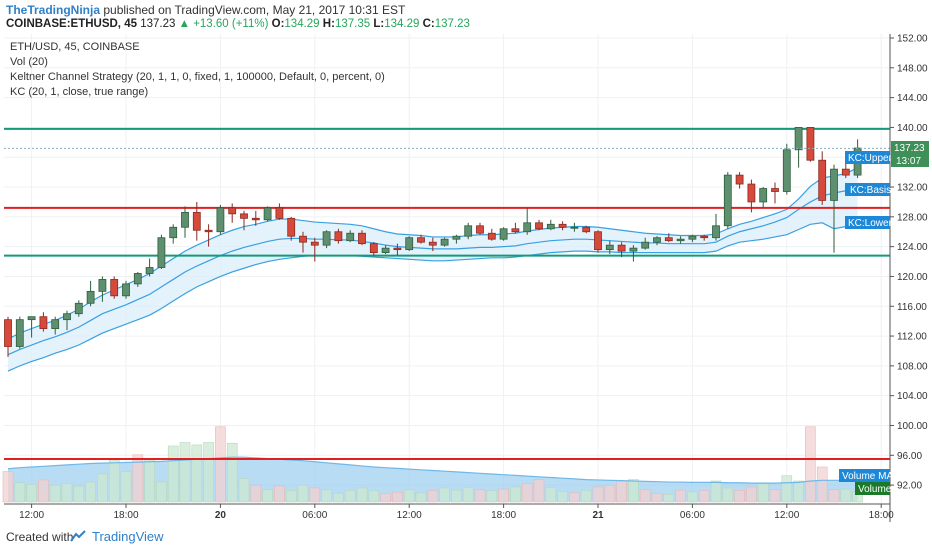 The height and width of the screenshot is (550, 932). What do you see at coordinates (912, 68) in the screenshot?
I see `price-tick-label: 148.00` at bounding box center [912, 68].